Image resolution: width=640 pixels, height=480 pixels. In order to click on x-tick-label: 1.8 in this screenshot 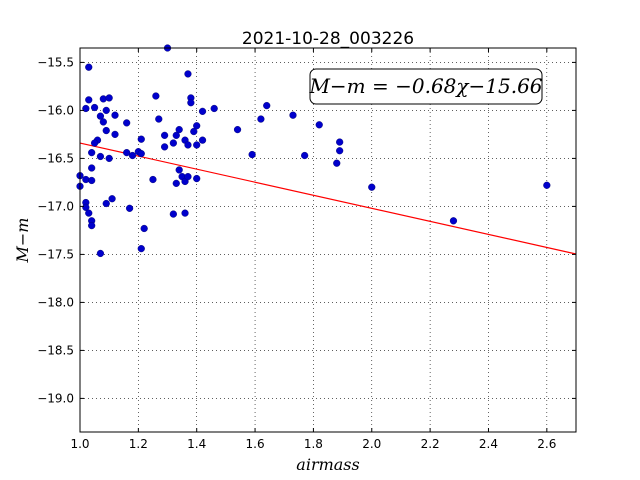, I will do `click(313, 444)`.